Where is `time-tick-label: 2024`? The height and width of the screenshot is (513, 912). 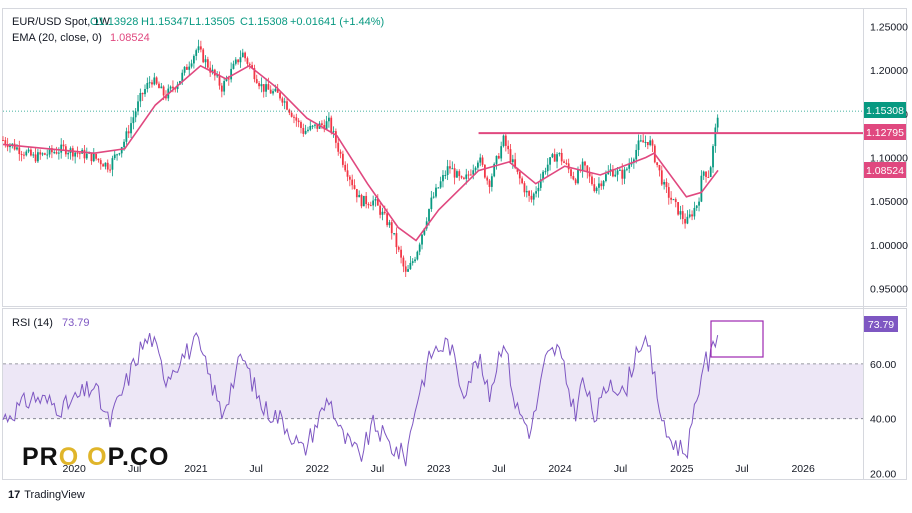
time-tick-label: 2024 is located at coordinates (560, 469).